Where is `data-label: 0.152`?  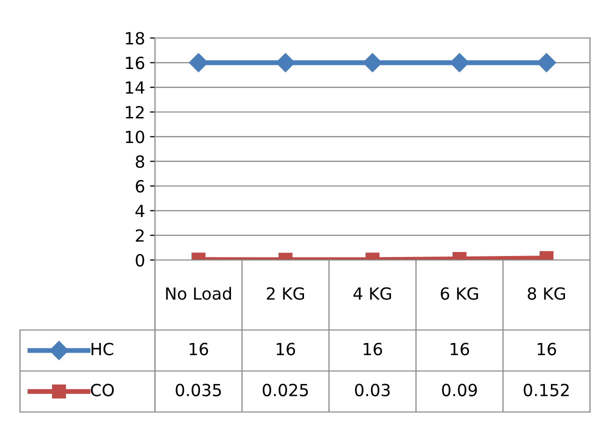 data-label: 0.152 is located at coordinates (546, 390).